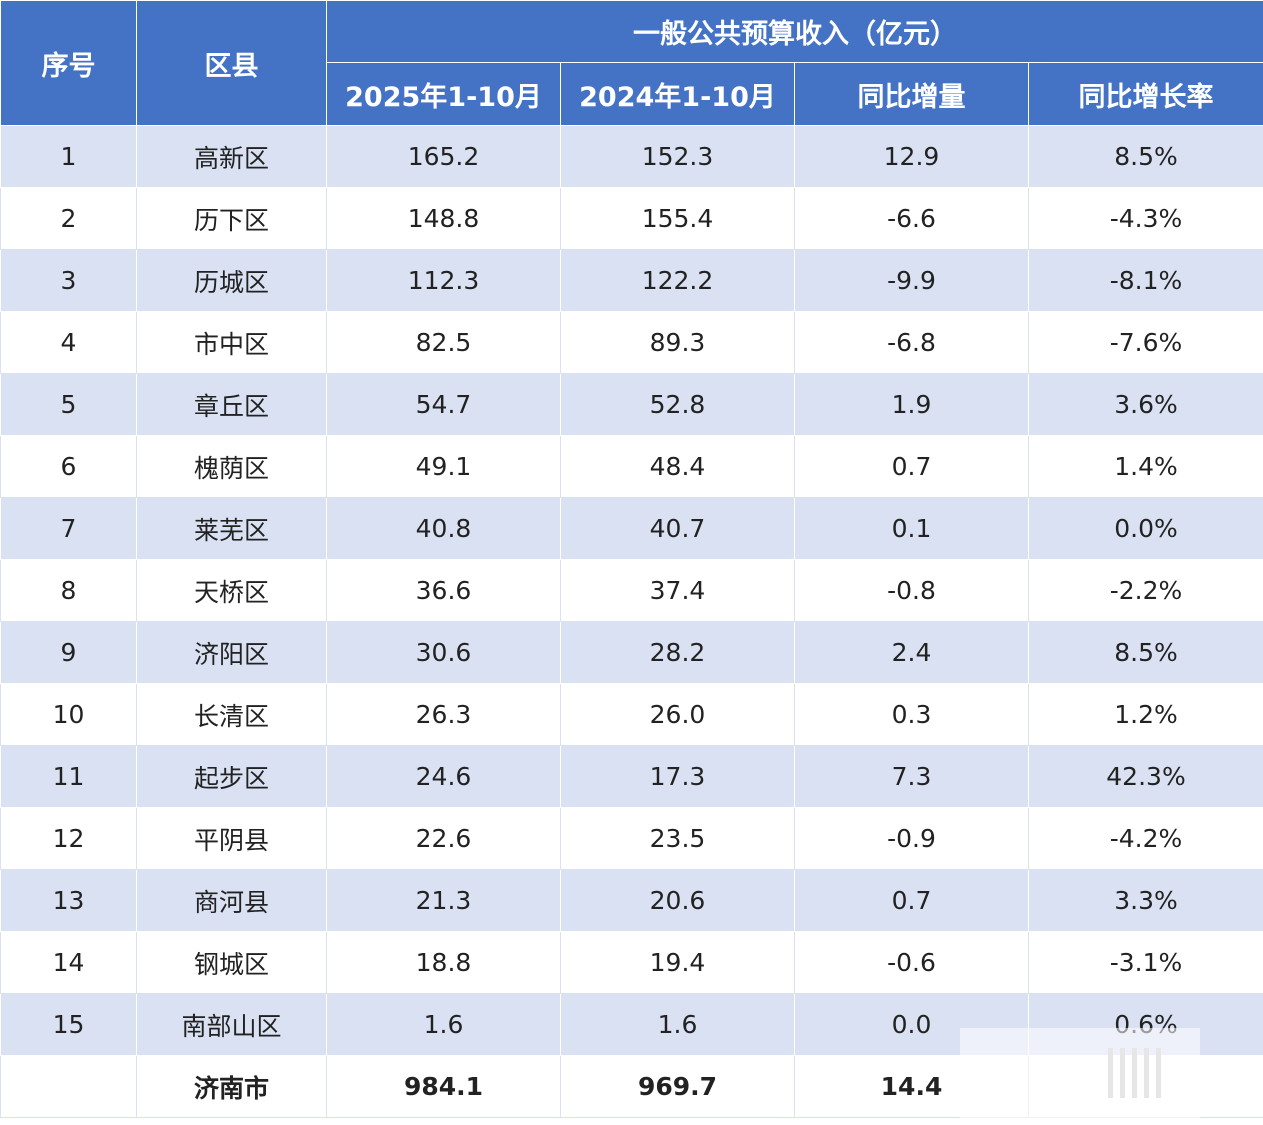 The image size is (1263, 1125). I want to click on cell-district: 起步区, so click(231, 776).